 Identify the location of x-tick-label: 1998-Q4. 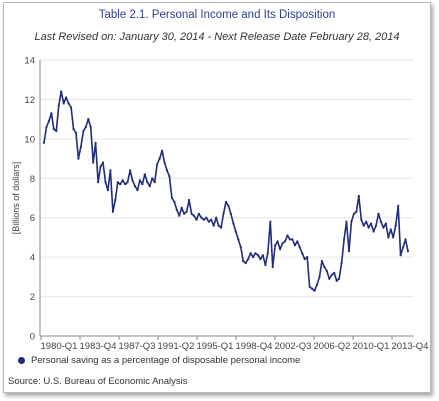
(254, 346).